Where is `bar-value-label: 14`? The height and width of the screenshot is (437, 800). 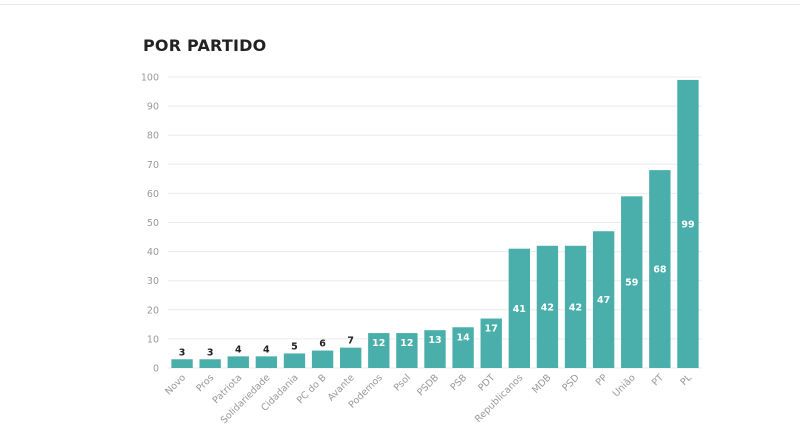
bar-value-label: 14 is located at coordinates (463, 337).